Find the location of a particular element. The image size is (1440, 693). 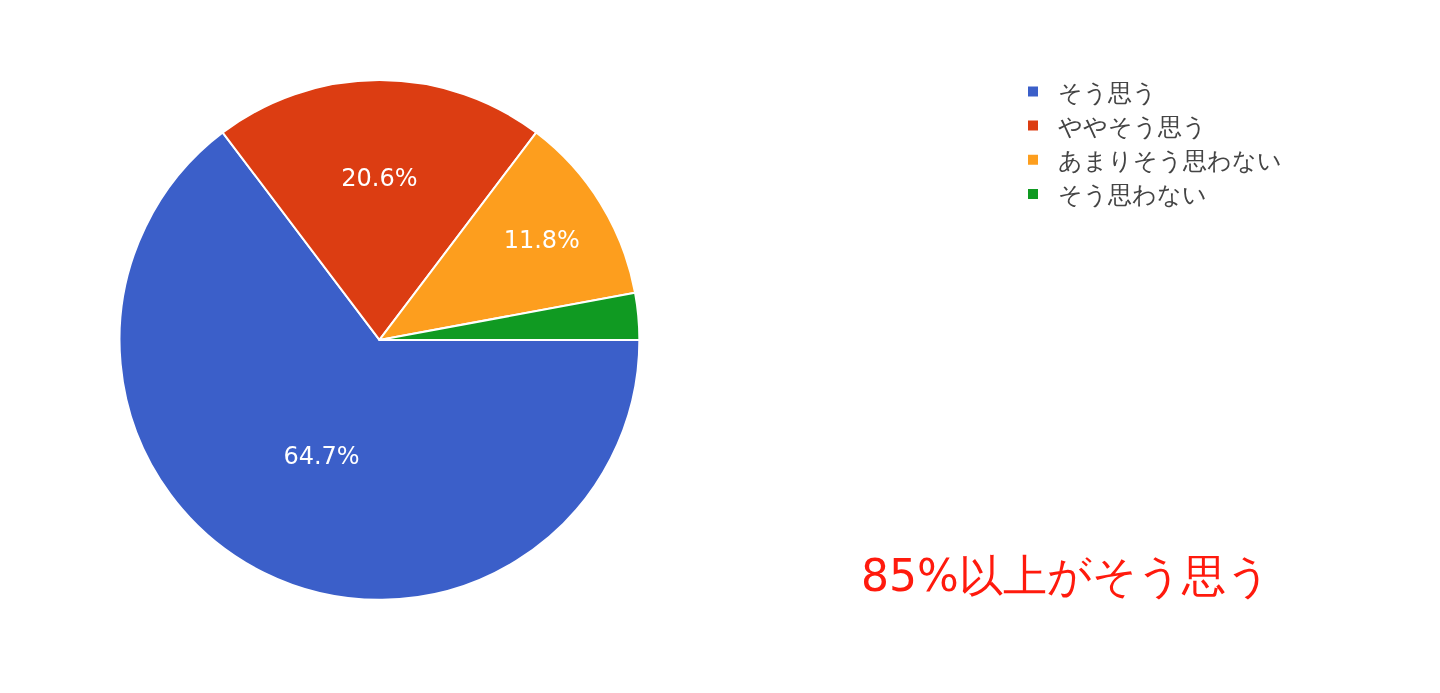

legend-label: そう思わない is located at coordinates (1132, 195).